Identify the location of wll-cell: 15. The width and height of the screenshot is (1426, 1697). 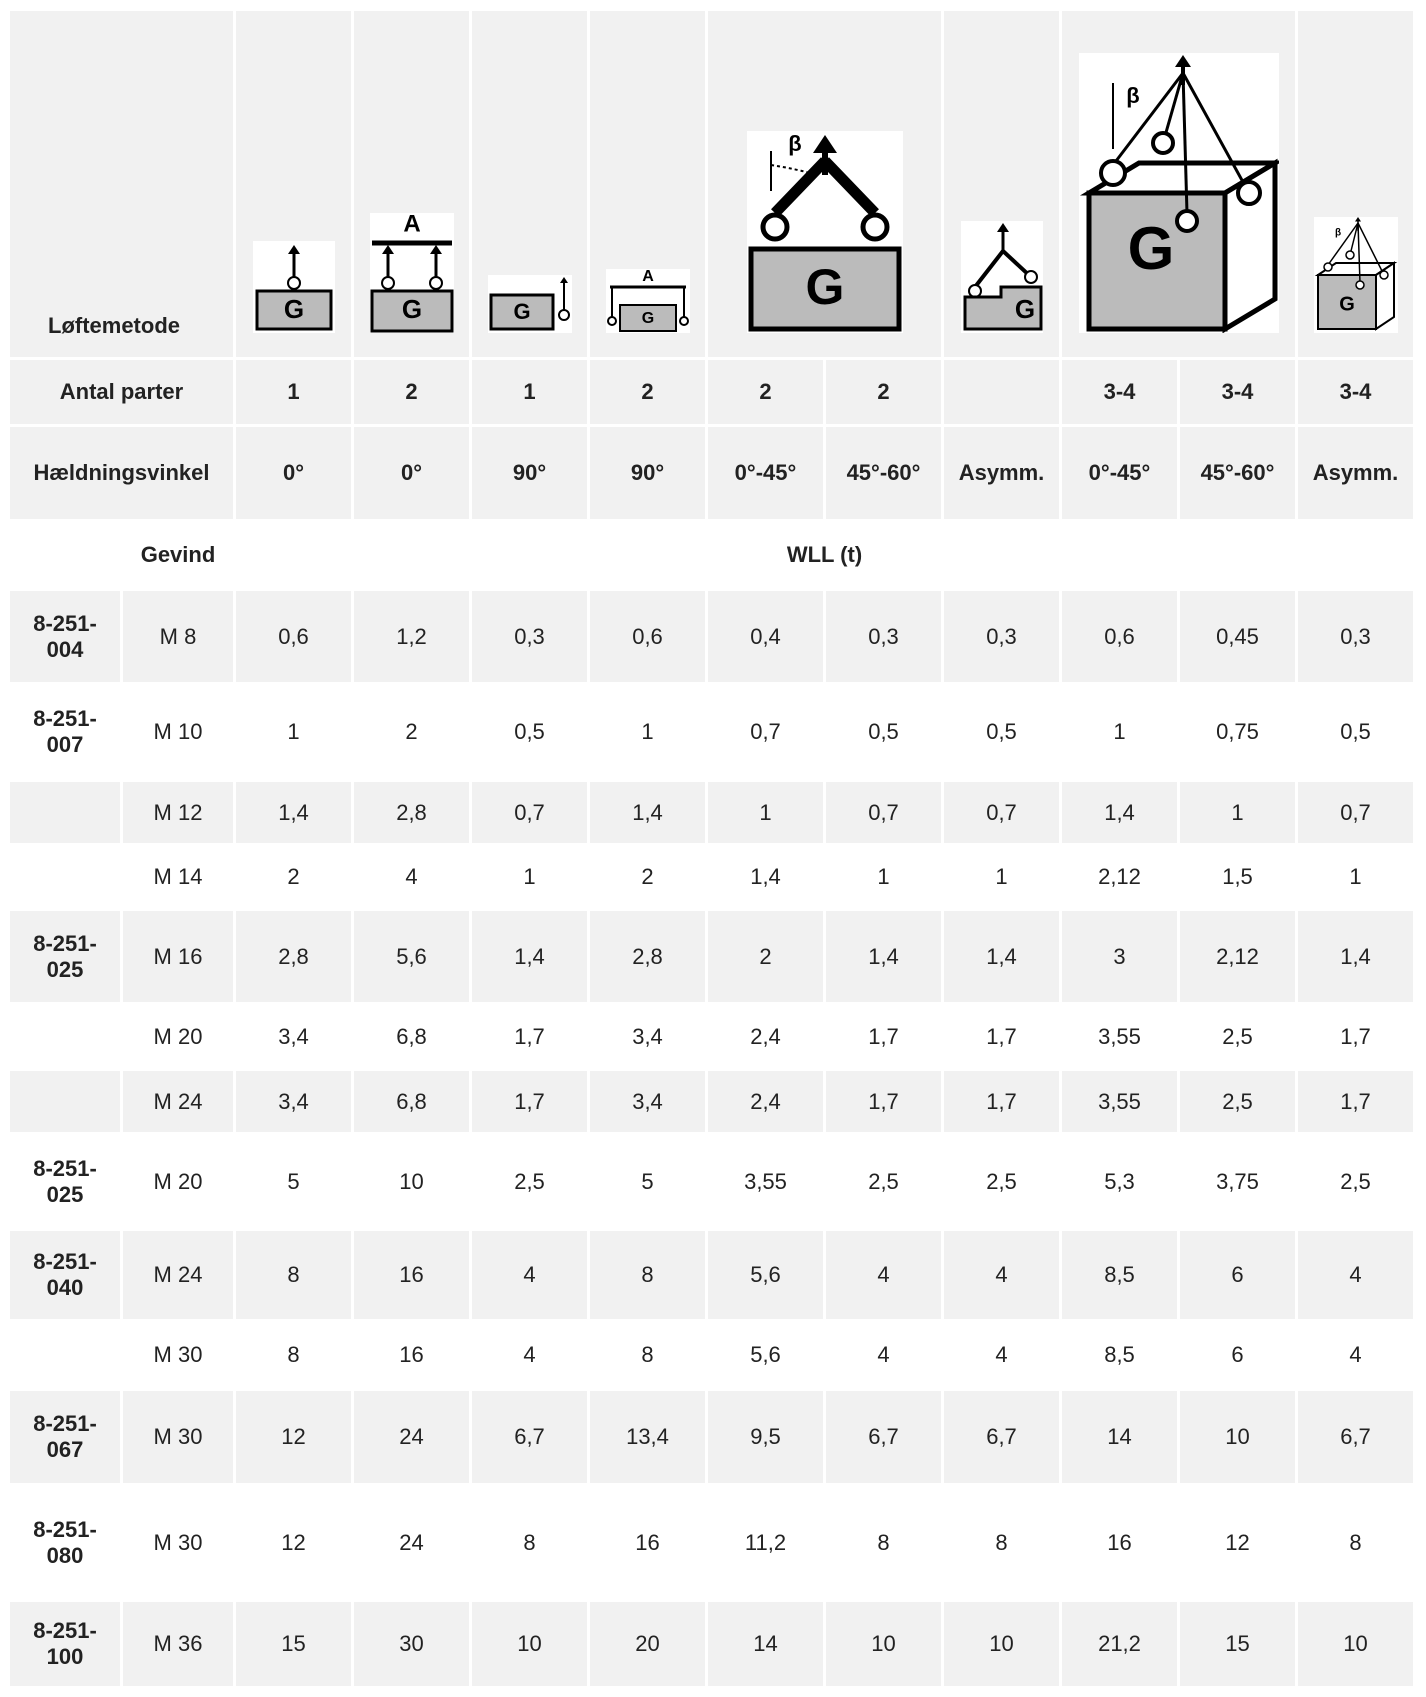
(1237, 1644).